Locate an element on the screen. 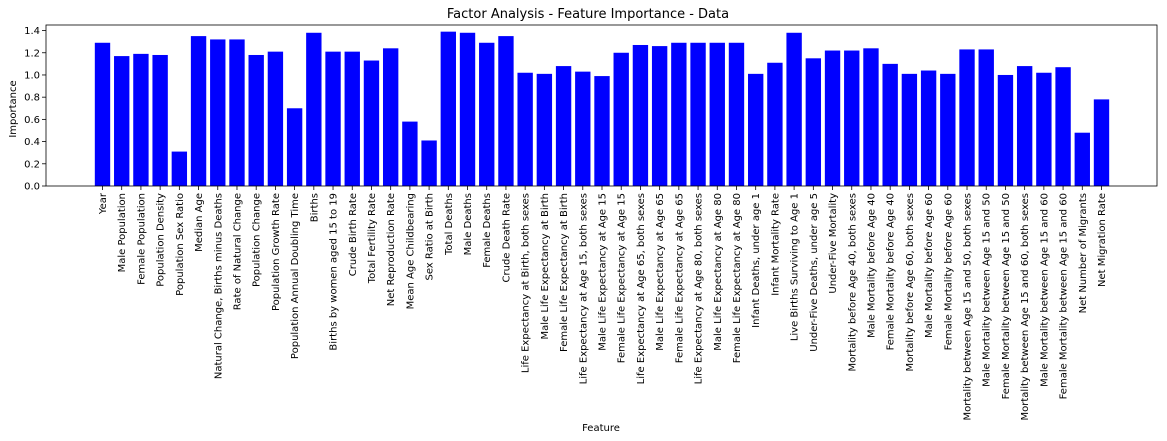  x-tick-label: Male Life Expectancy at Age 80 is located at coordinates (718, 272).